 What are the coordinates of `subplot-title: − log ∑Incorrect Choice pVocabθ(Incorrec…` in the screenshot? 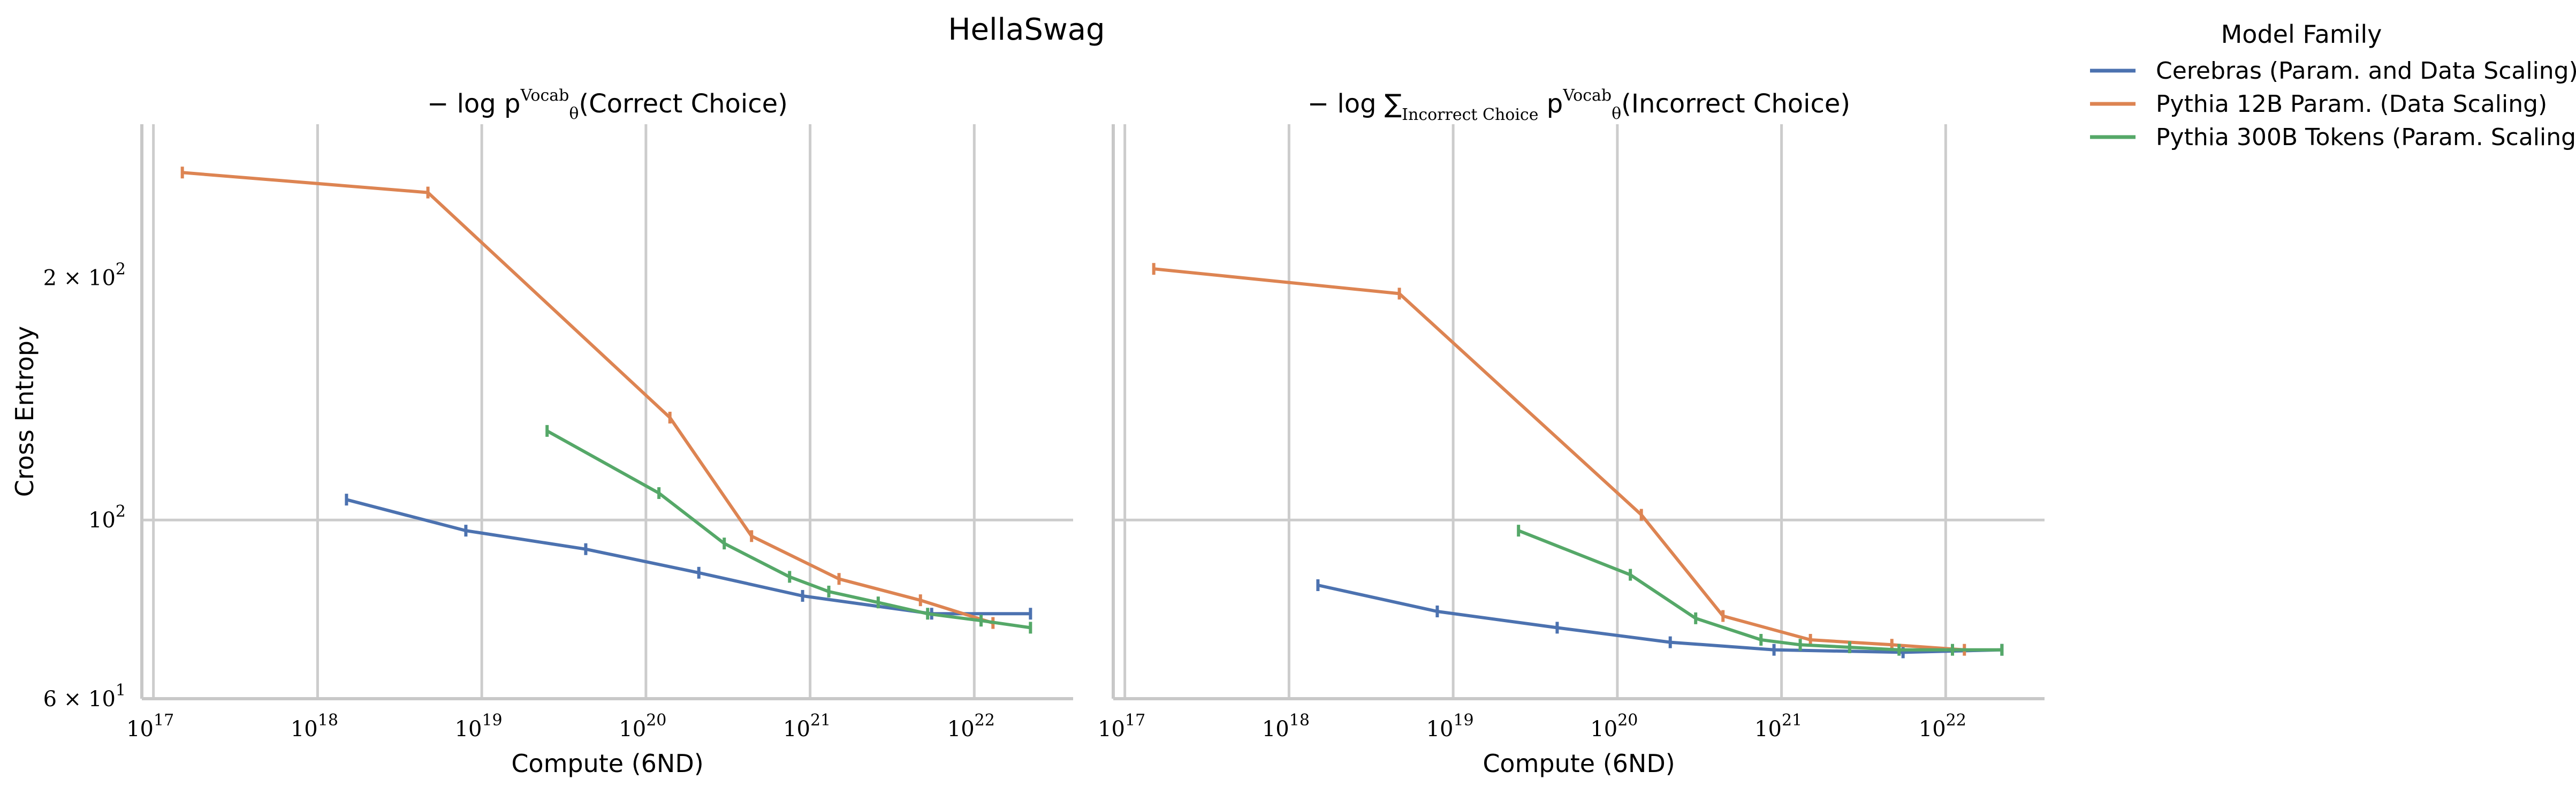 It's located at (1579, 105).